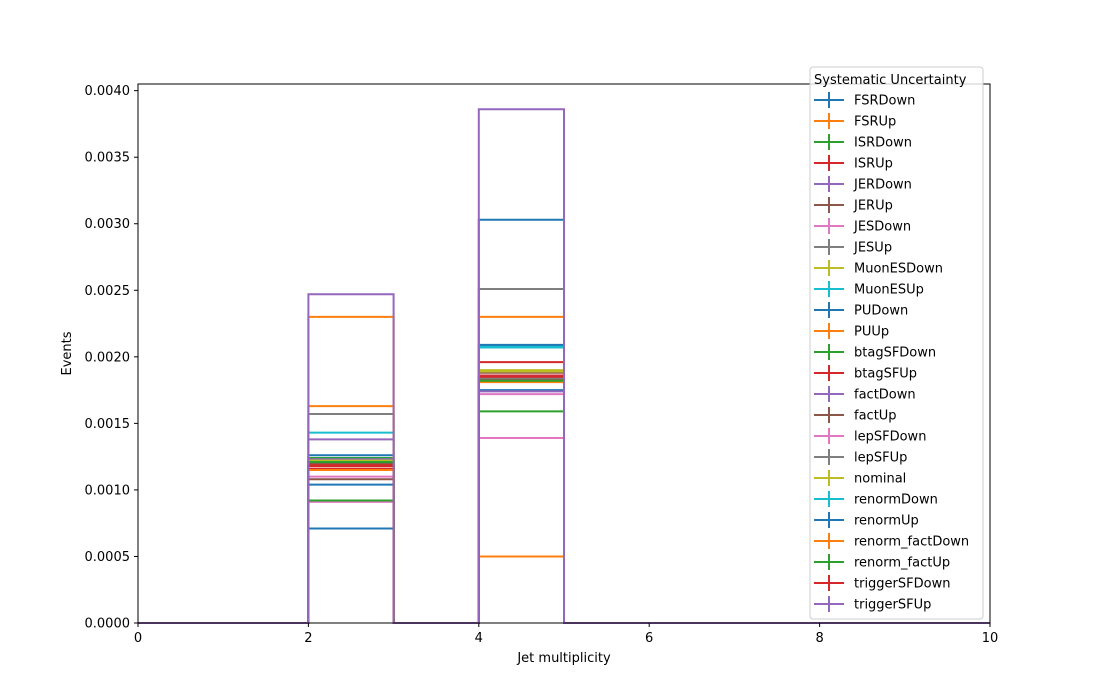 The height and width of the screenshot is (700, 1100). I want to click on y-tick-label: 0.0000, so click(108, 624).